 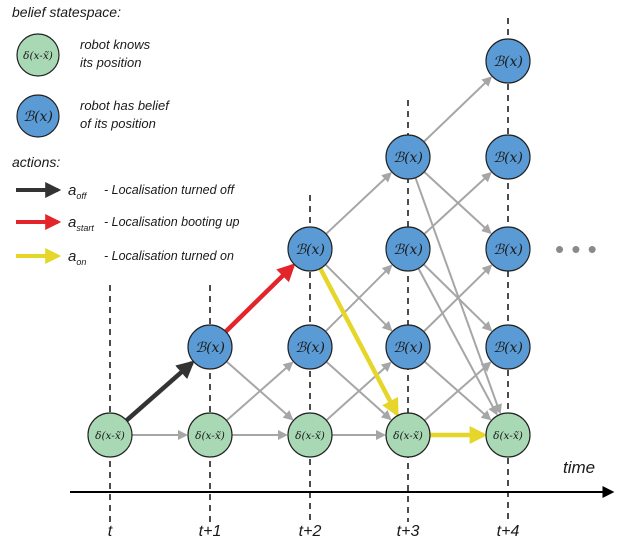 What do you see at coordinates (125, 105) in the screenshot?
I see `legend-belief-line1: robot has belief` at bounding box center [125, 105].